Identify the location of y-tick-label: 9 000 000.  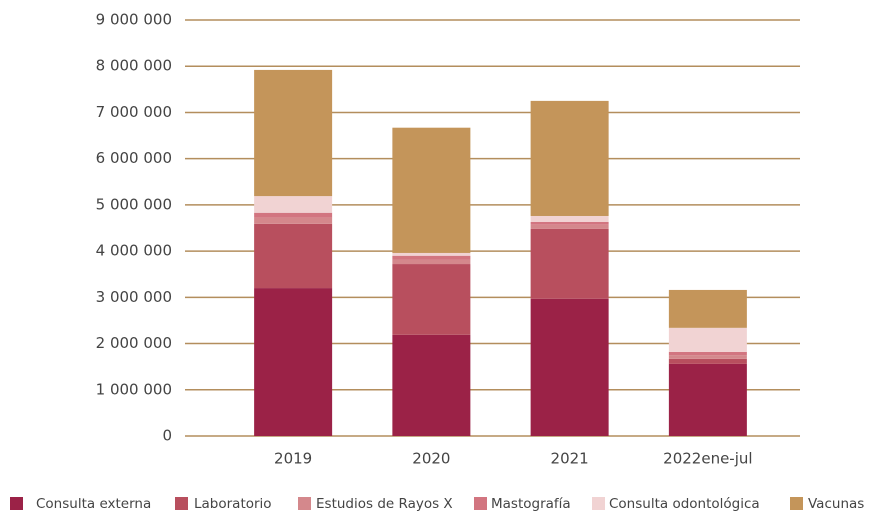
(134, 20).